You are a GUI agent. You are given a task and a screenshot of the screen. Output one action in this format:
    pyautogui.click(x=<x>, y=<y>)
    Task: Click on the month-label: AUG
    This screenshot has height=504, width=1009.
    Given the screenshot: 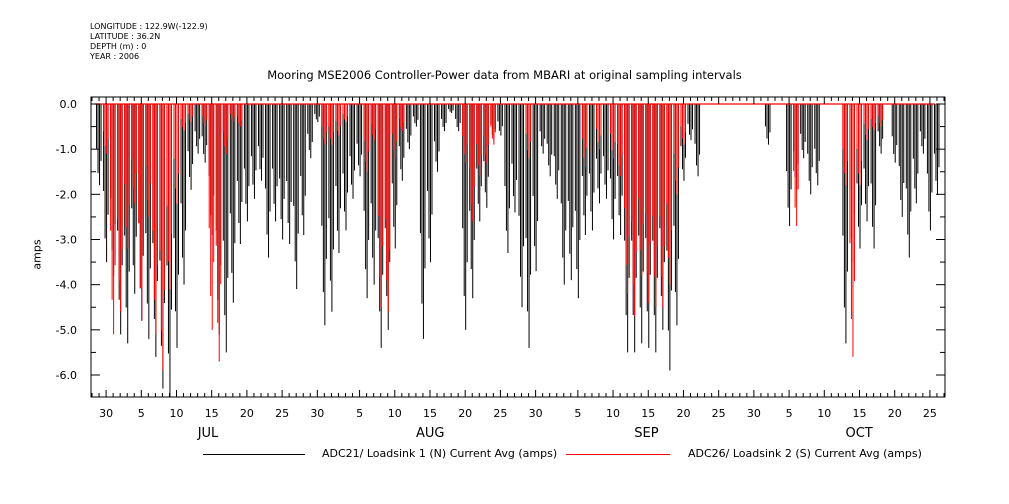 What is the action you would take?
    pyautogui.click(x=430, y=433)
    